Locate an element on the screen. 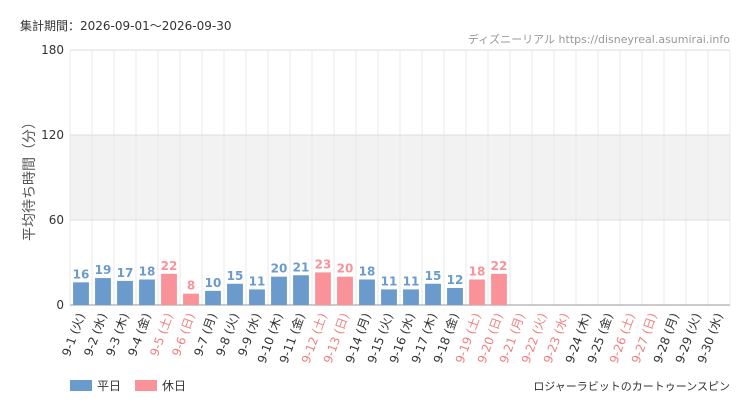 This screenshot has width=750, height=410. y-tick-label: 120 is located at coordinates (52, 135).